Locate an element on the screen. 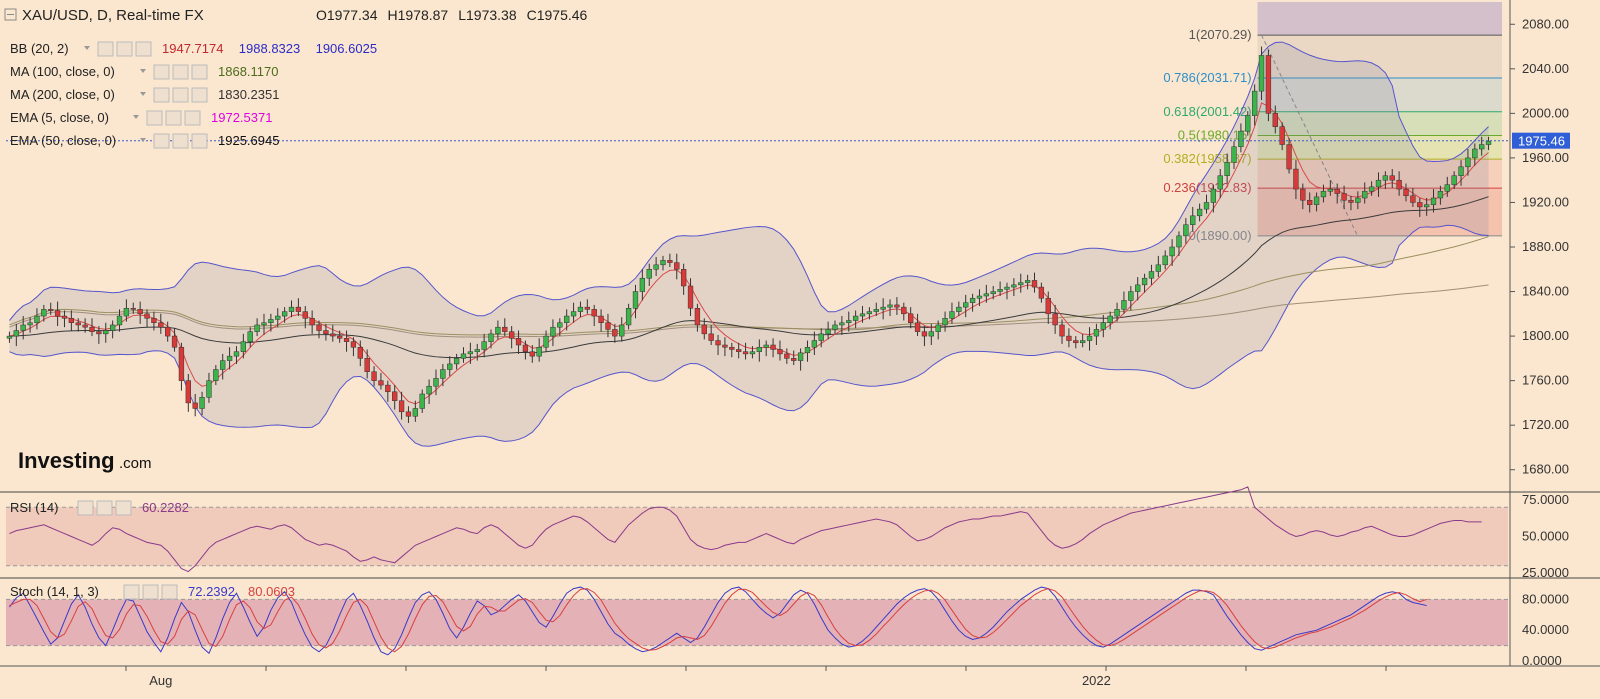  stoch-k-line is located at coordinates (718, 621).